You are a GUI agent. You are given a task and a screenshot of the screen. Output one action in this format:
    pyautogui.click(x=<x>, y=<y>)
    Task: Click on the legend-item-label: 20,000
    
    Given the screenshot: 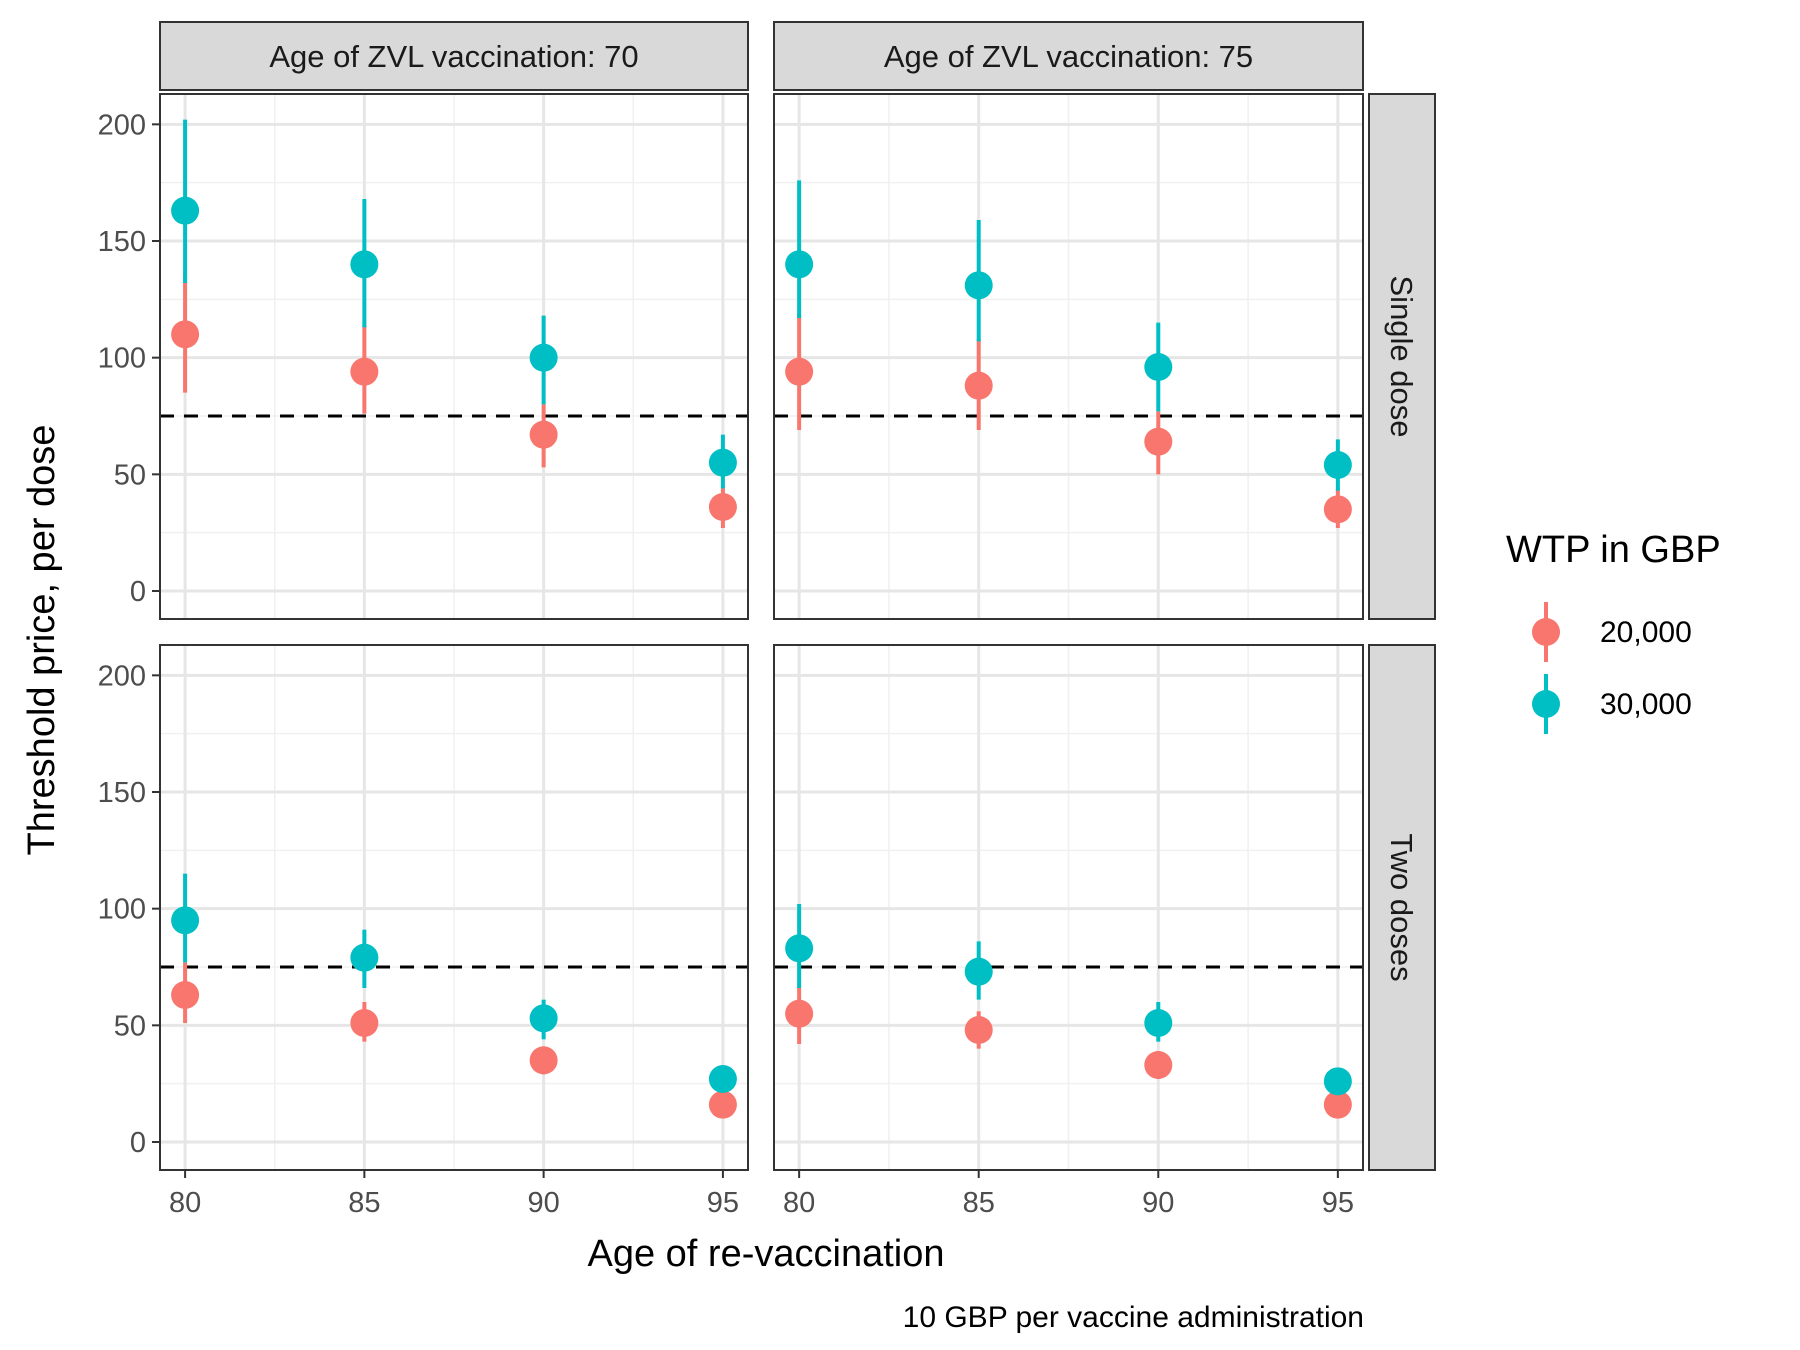 What is the action you would take?
    pyautogui.click(x=1646, y=632)
    